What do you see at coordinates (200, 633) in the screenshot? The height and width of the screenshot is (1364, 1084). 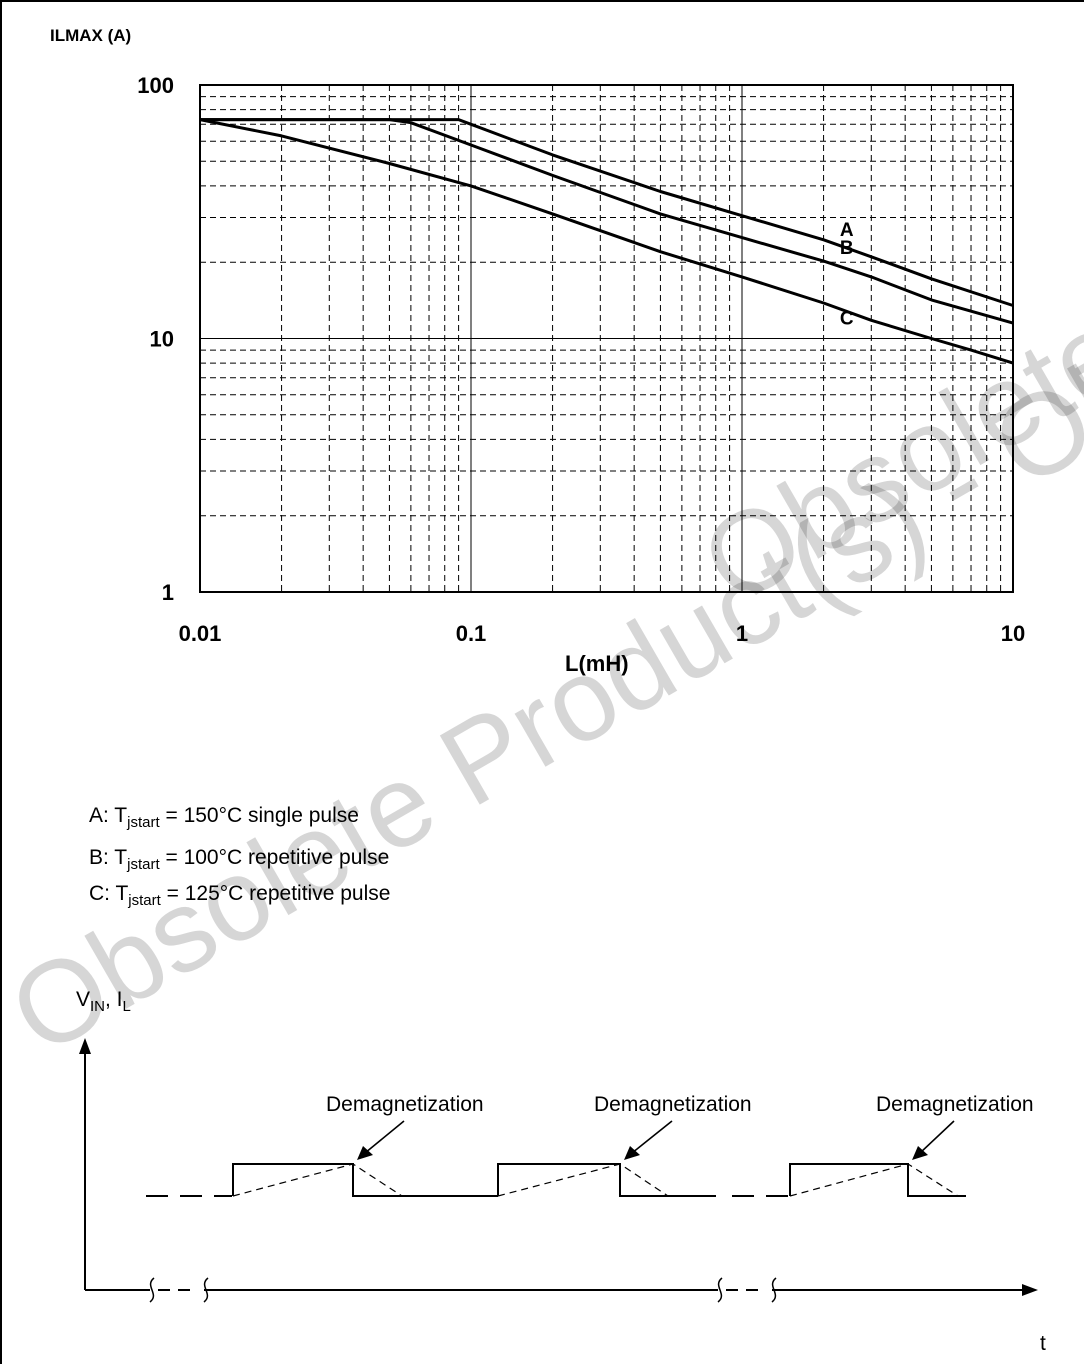 I see `x-tick-label: 0.01` at bounding box center [200, 633].